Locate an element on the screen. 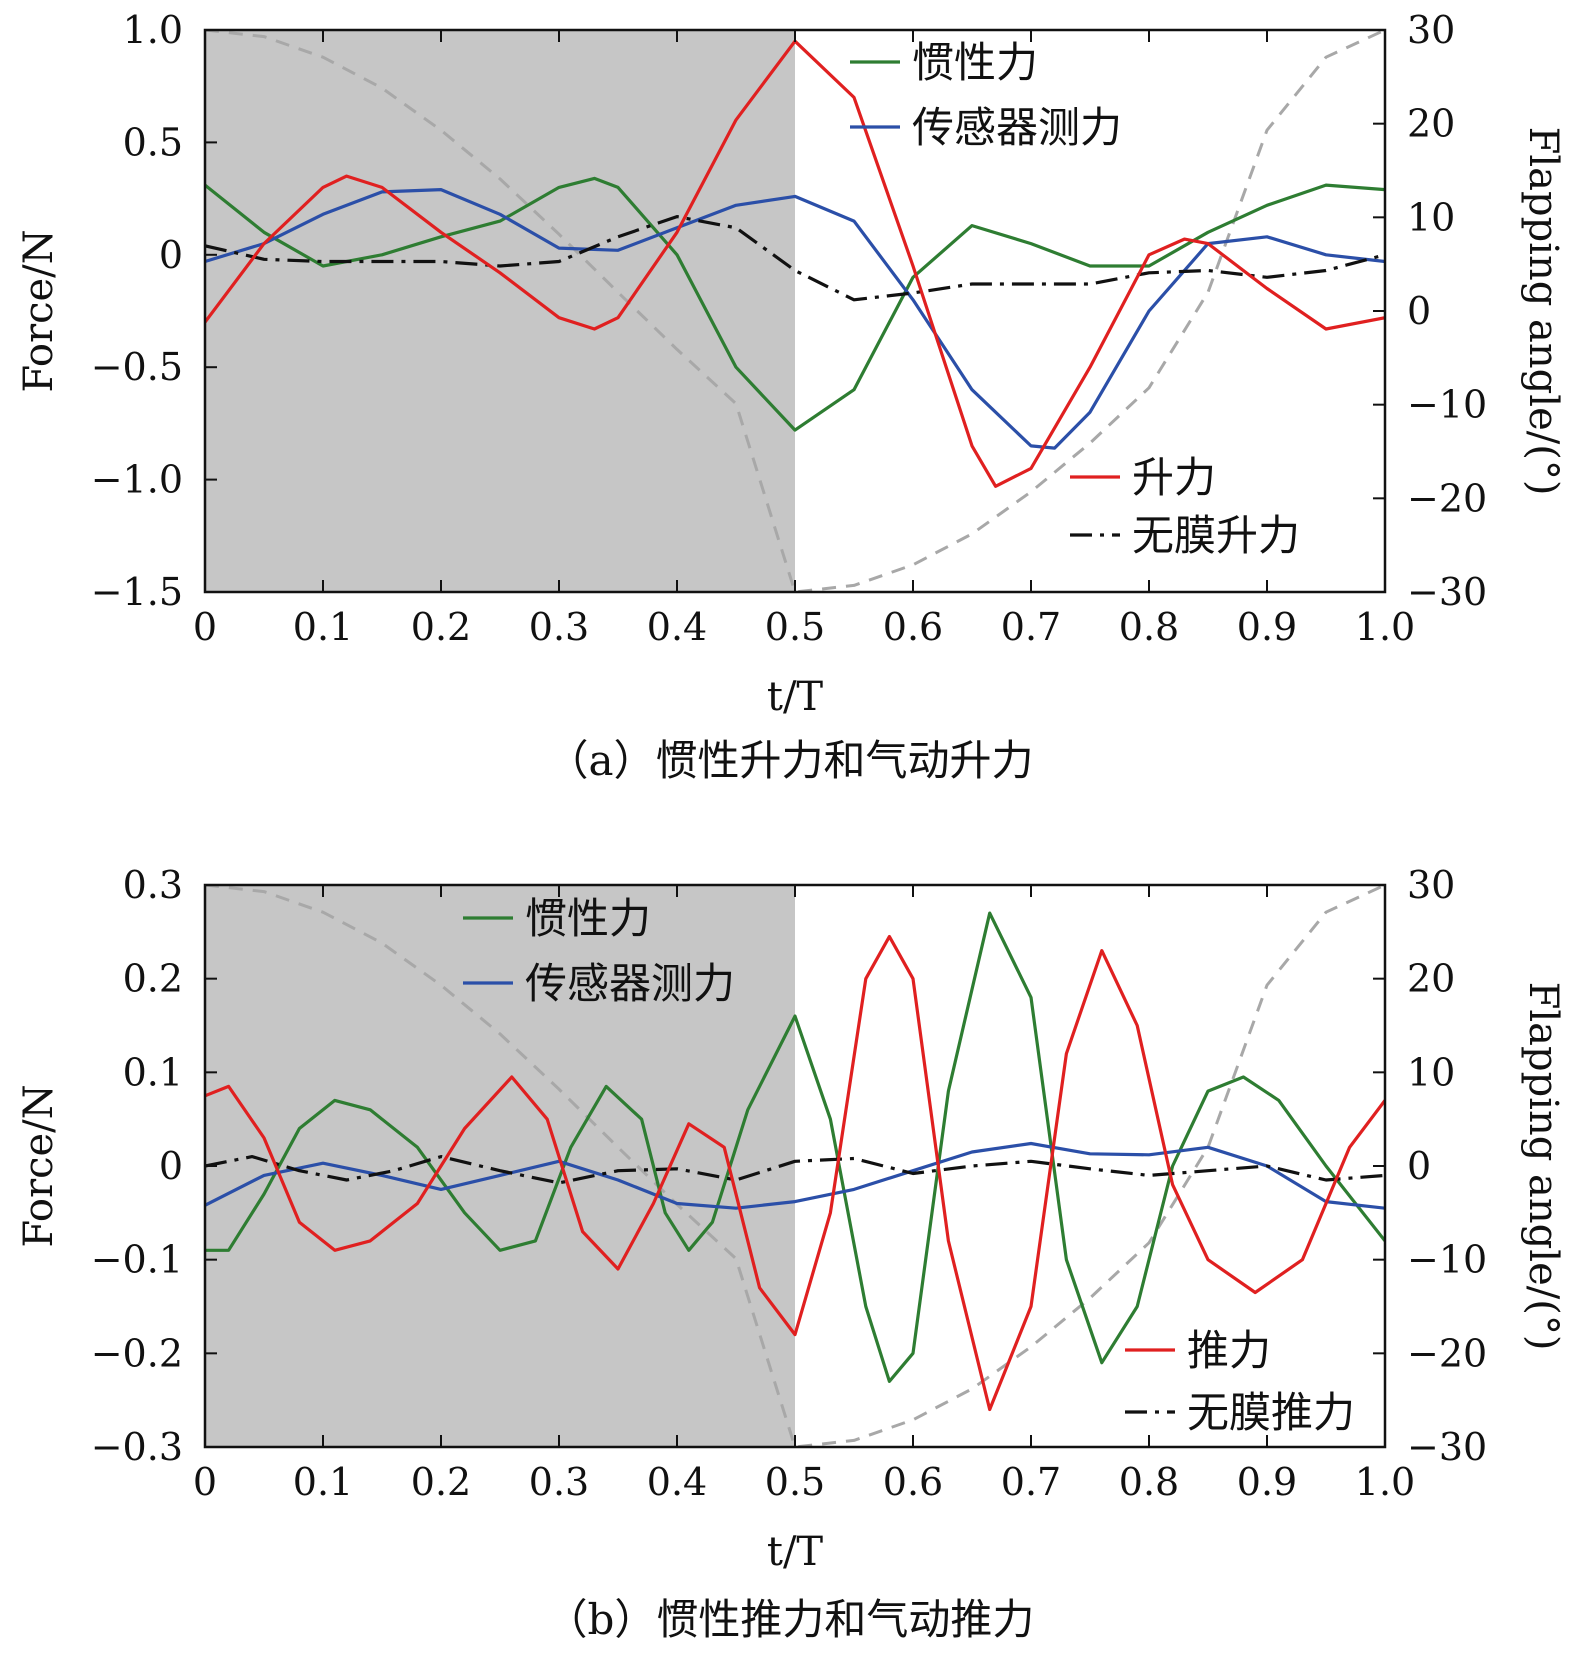 The image size is (1575, 1666). legend-label: 无膜升力 is located at coordinates (1216, 535).